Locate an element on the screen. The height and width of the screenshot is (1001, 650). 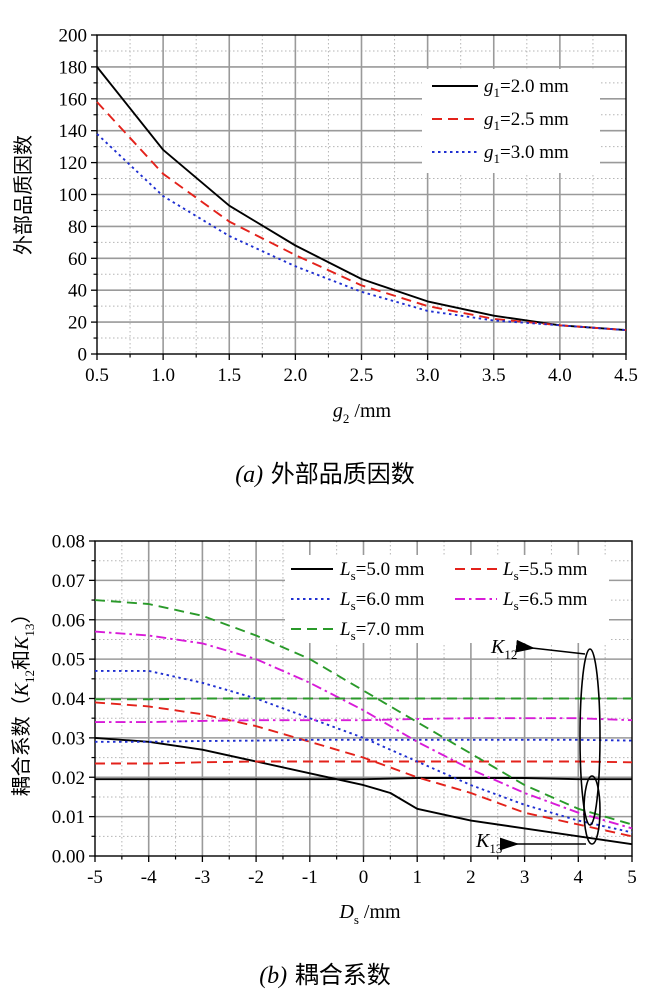
chart-a-legend: g1=2.0 mm g1=2.5 mm g1=3.0 mm is located at coordinates (511, 121).